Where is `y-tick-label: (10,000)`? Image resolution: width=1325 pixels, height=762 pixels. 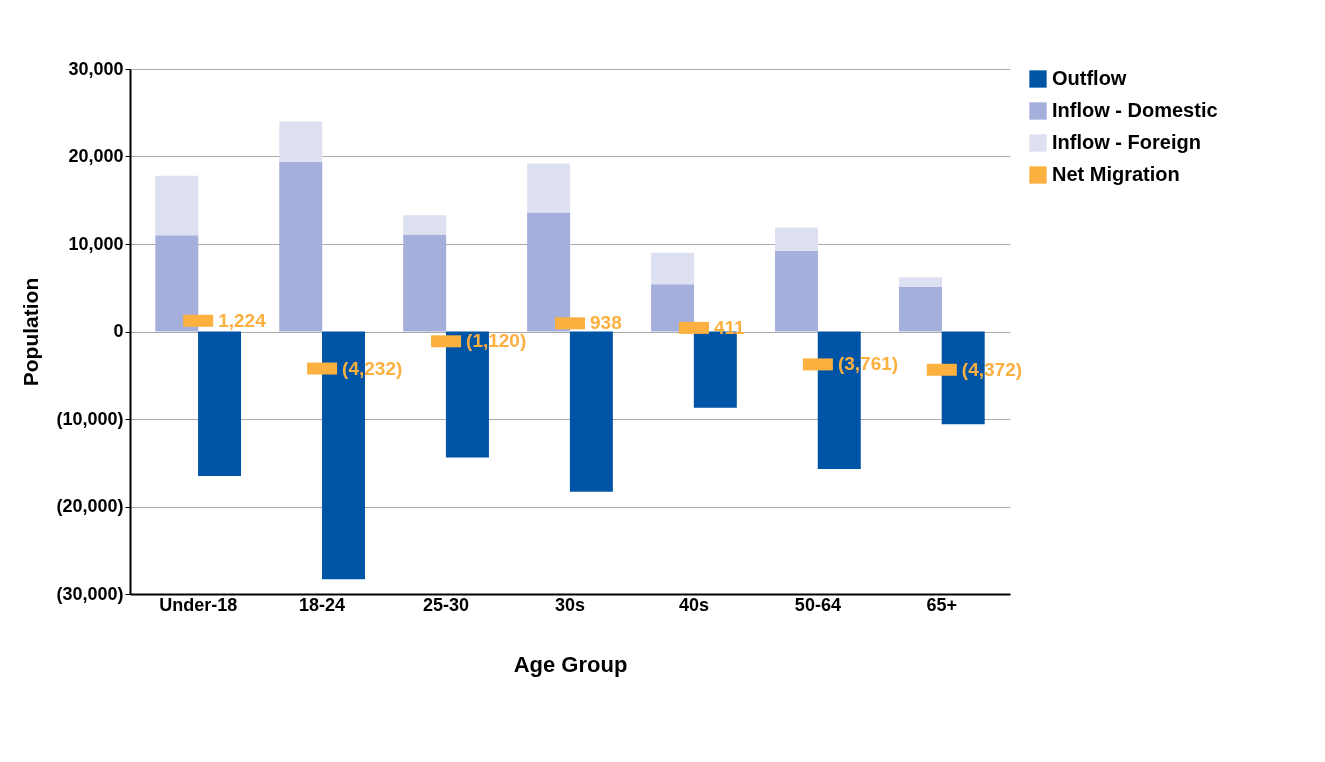
y-tick-label: (10,000) is located at coordinates (90, 418).